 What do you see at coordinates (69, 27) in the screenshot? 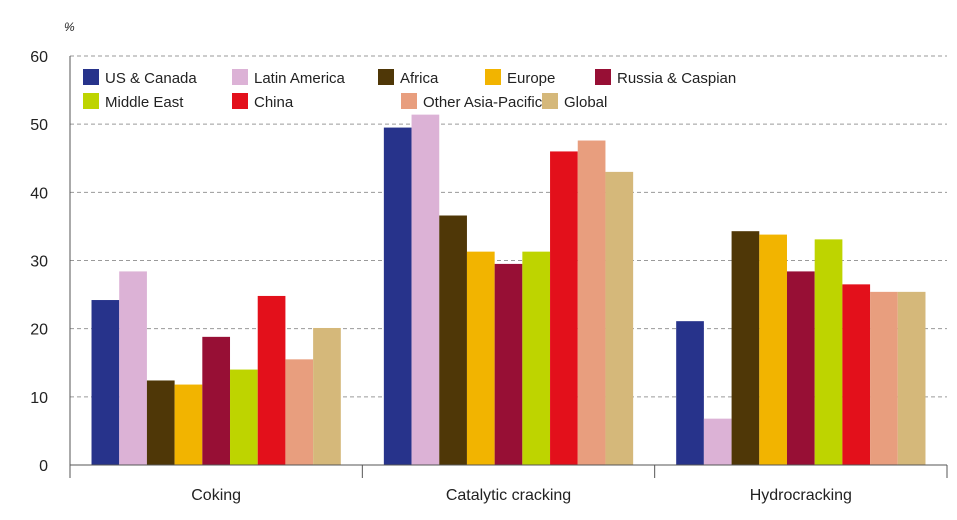
I see `y-axis-unit-label: %` at bounding box center [69, 27].